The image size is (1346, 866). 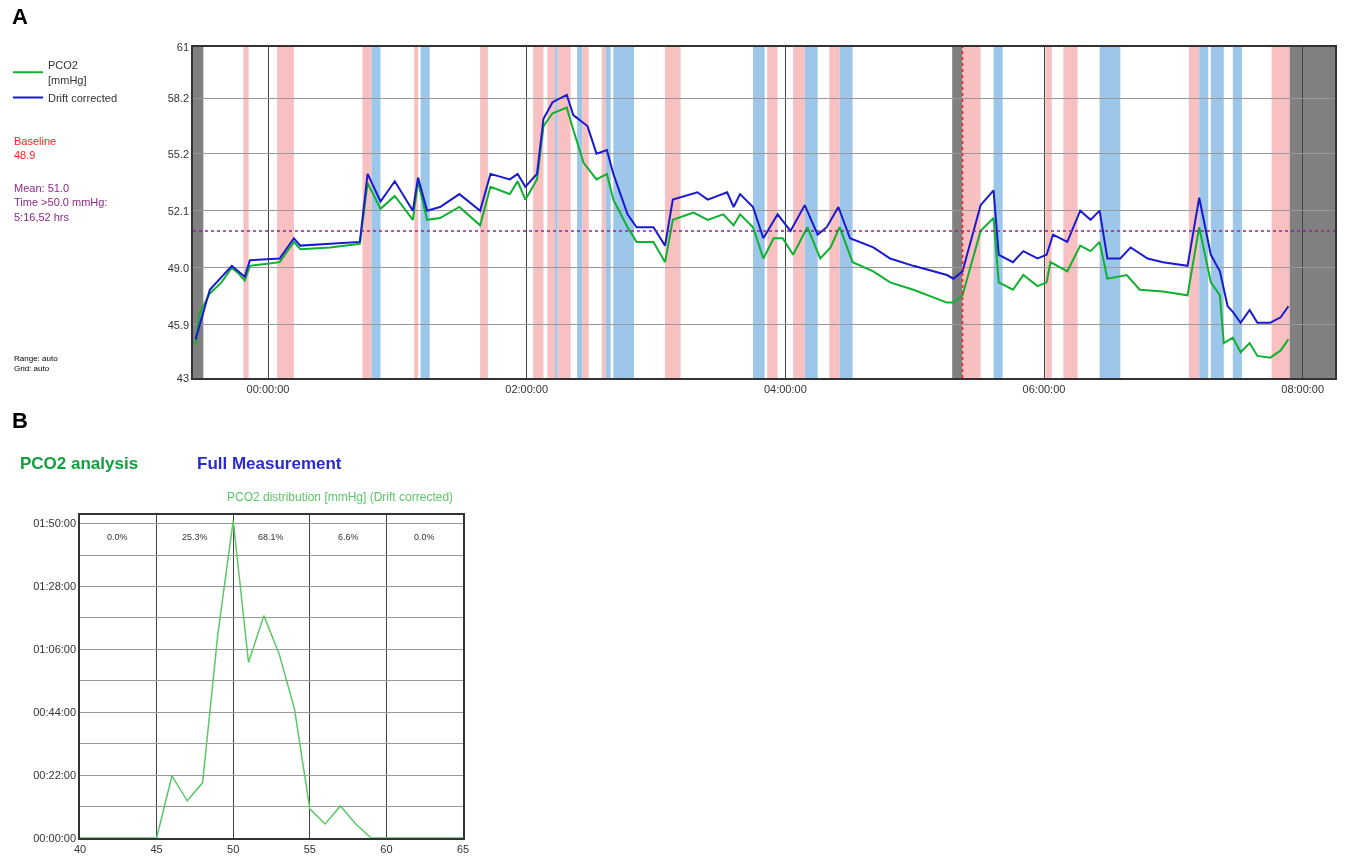 I want to click on text: A, so click(x=20, y=16).